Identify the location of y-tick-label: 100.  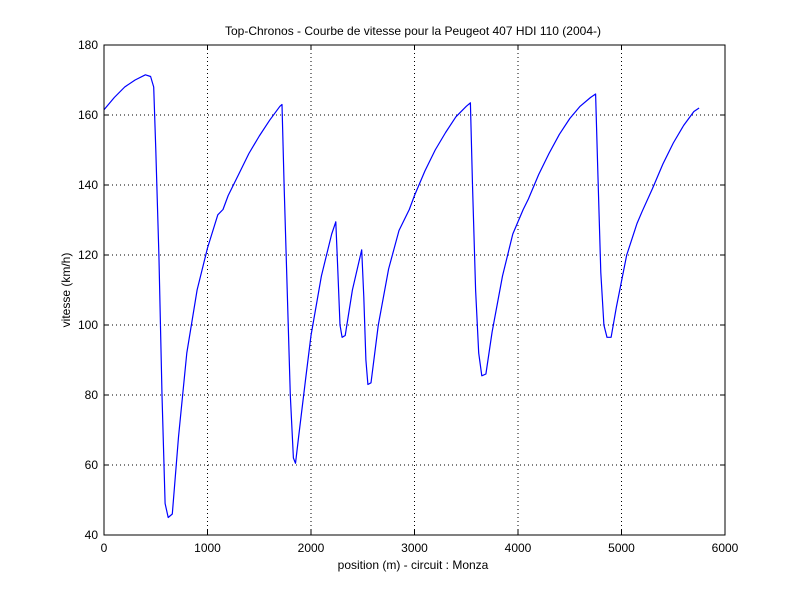
(88, 325).